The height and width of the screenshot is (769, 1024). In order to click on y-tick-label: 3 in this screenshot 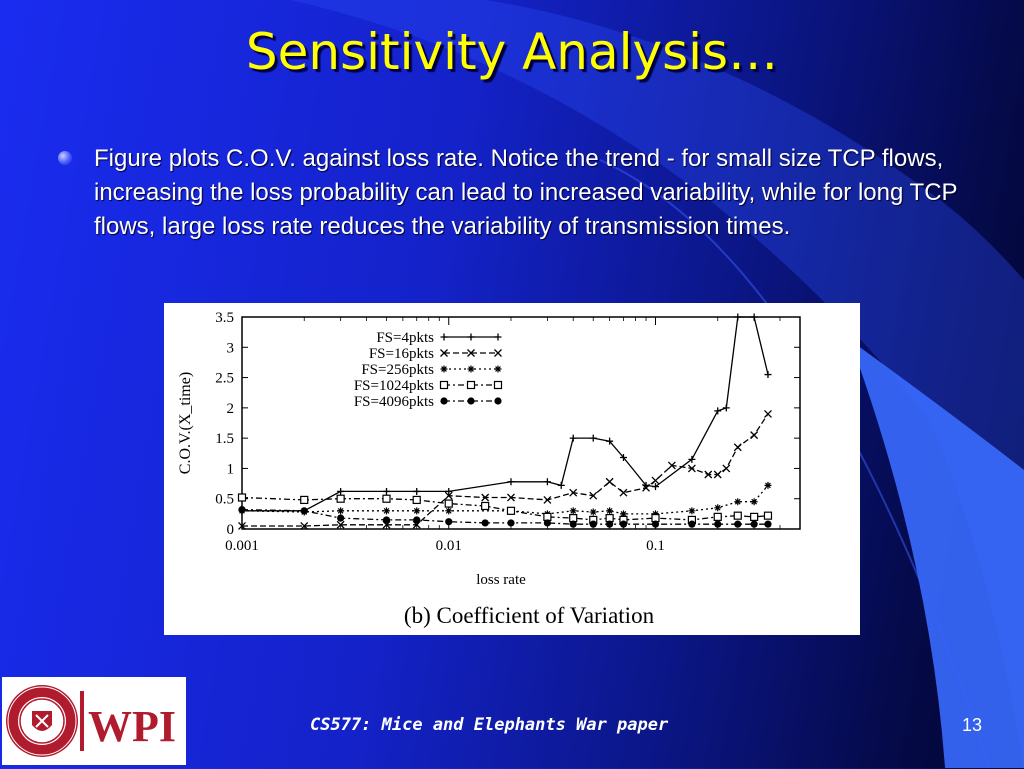, I will do `click(231, 348)`.